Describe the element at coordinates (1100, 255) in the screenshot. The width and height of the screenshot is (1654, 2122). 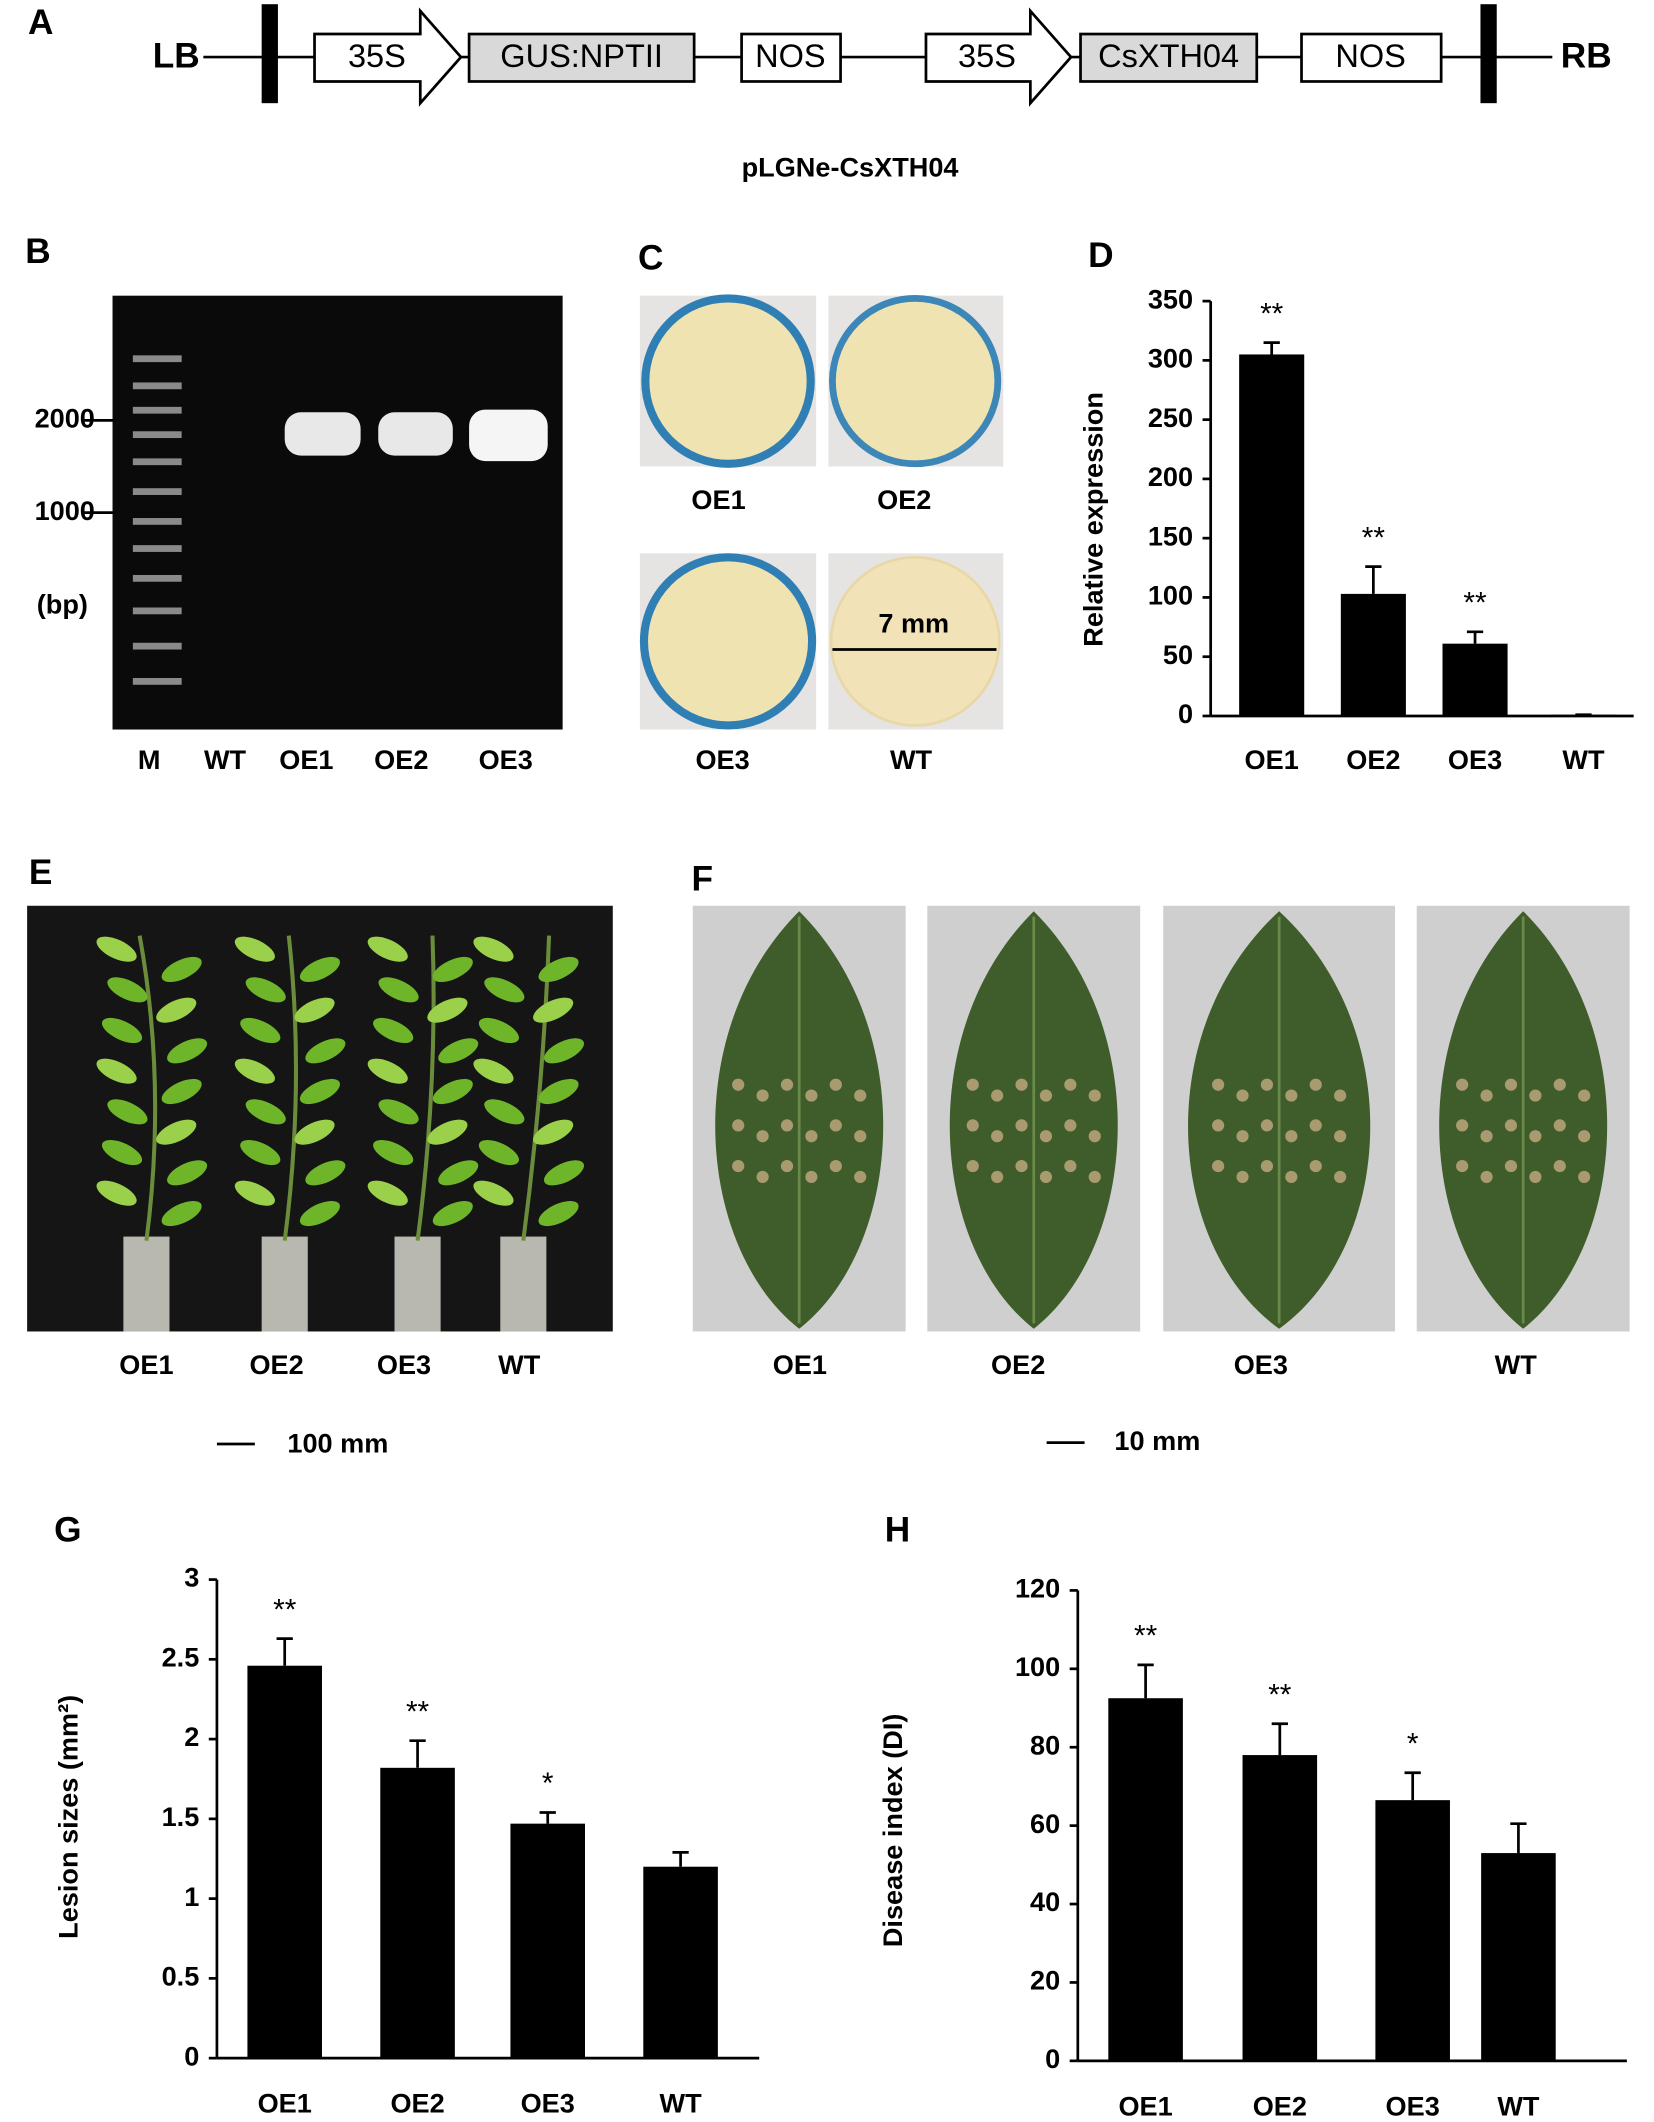
I see `panel-label: D` at that location.